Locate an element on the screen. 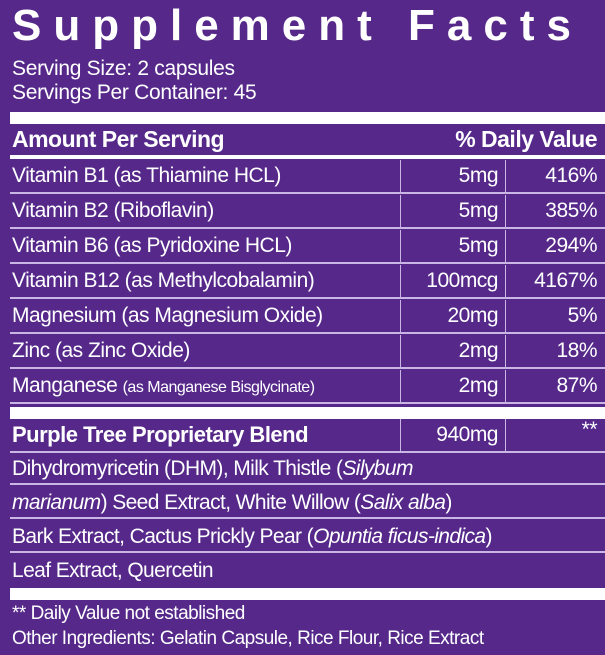 This screenshot has height=655, width=605. text: ) Seed Extract, White Willow ( is located at coordinates (230, 502).